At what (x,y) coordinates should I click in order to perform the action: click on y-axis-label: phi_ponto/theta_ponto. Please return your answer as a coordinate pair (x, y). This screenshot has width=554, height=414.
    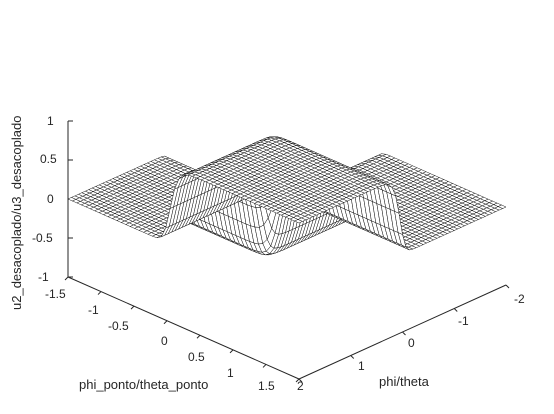
    Looking at the image, I should click on (143, 384).